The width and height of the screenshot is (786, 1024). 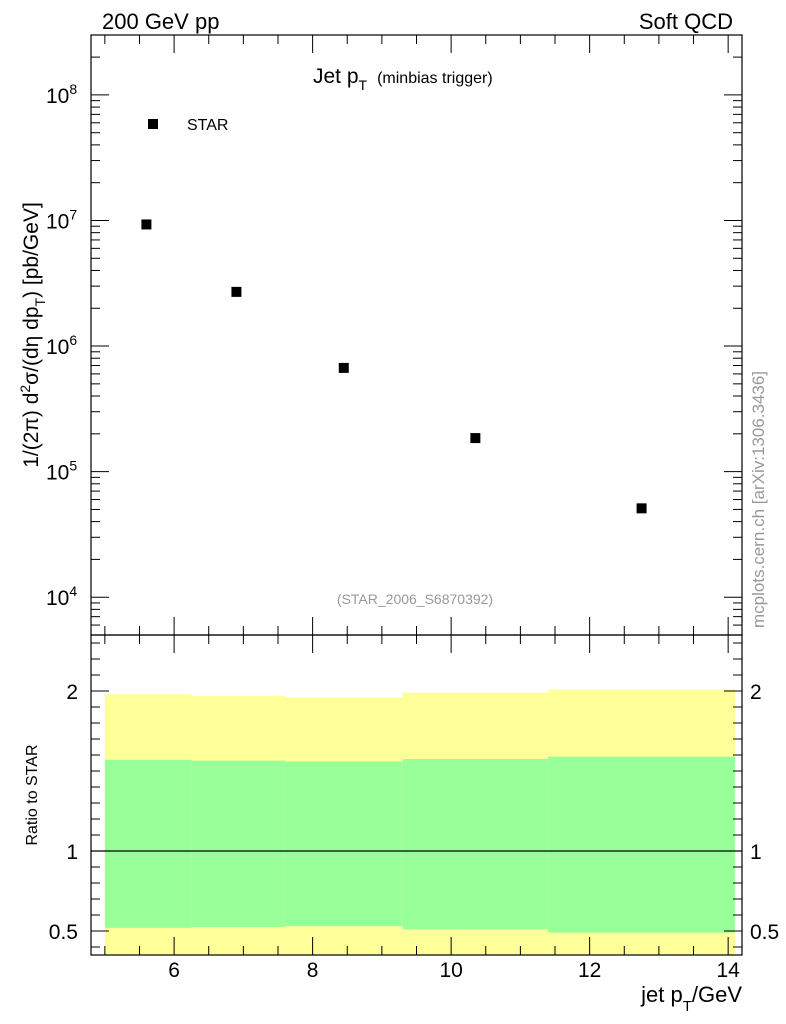 I want to click on y-tick-label: 10⁸, so click(x=61, y=94).